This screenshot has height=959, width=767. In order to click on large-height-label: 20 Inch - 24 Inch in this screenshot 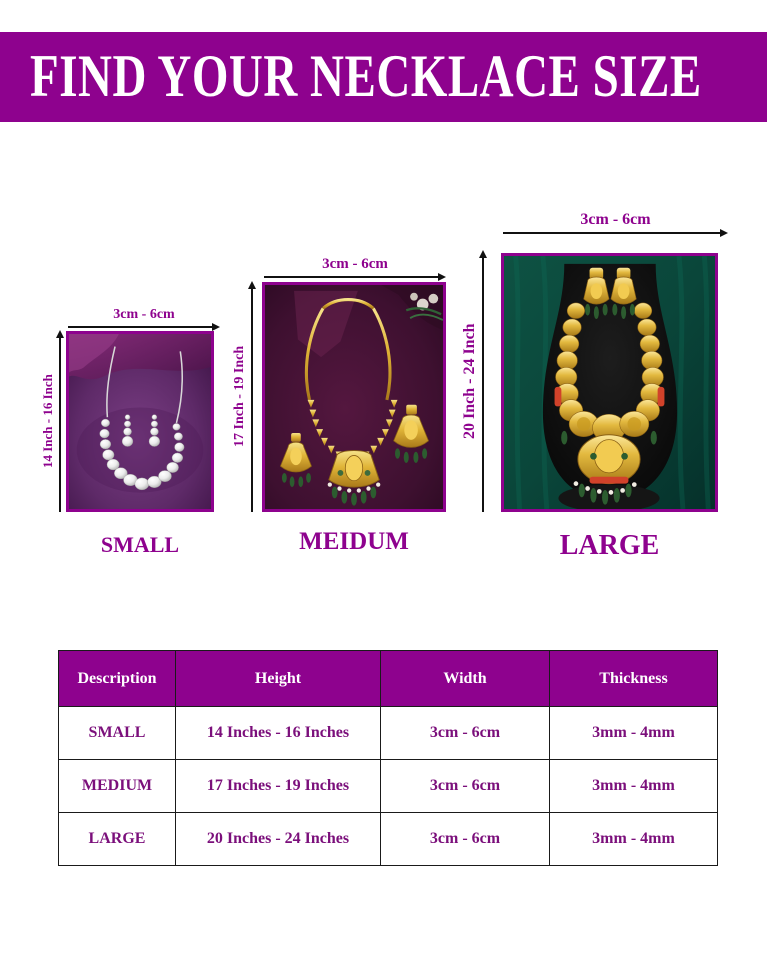, I will do `click(469, 381)`.